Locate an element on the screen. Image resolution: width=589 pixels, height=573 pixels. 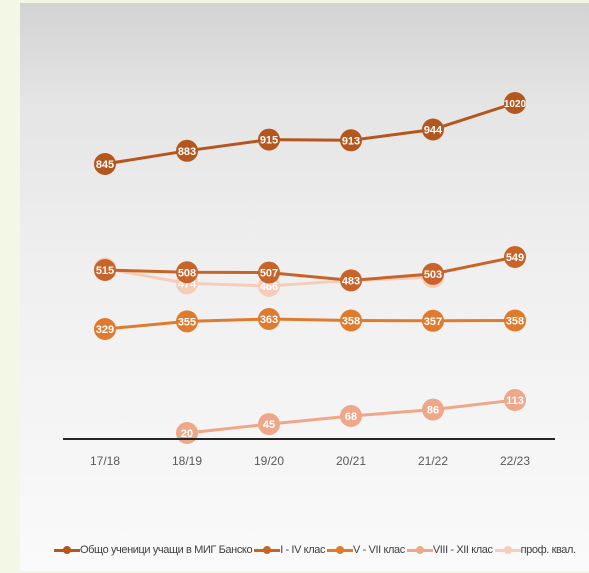
data-label: 68 is located at coordinates (351, 417).